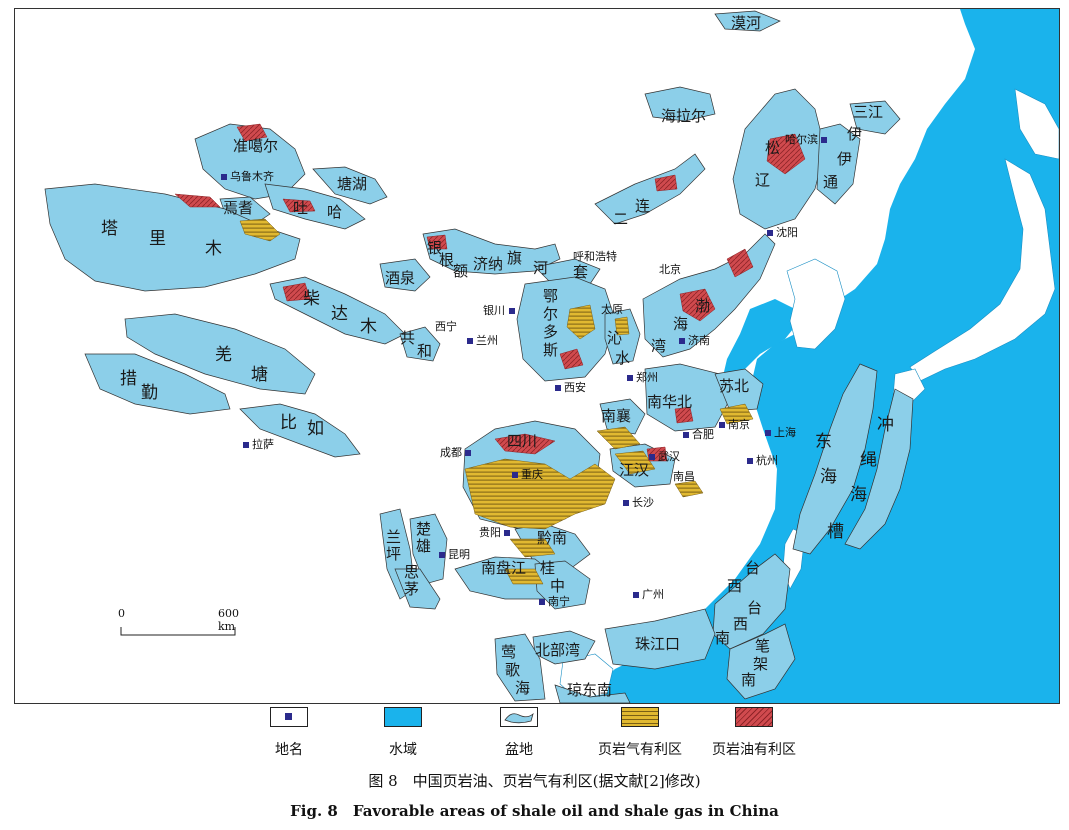 The image size is (1069, 830). I want to click on figure-caption-chinese: 图 8 中国页岩油、页岩气有利区(据文献[2]修改), so click(534, 781).